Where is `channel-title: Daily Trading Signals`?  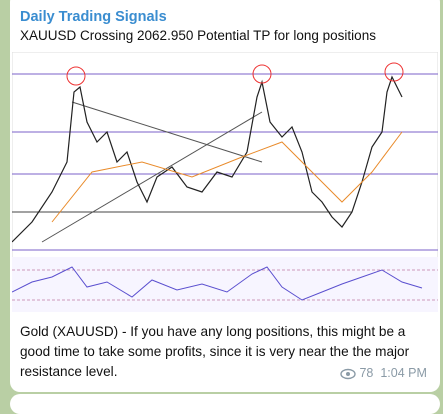
channel-title: Daily Trading Signals is located at coordinates (93, 17).